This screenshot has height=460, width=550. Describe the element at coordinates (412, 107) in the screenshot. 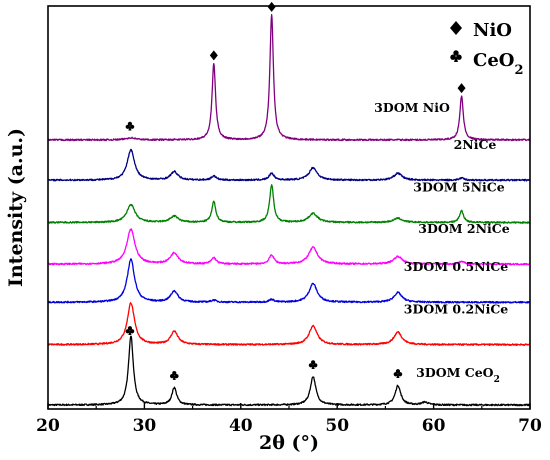

I see `series-label-3dom-nio: 3DOM NiO` at that location.